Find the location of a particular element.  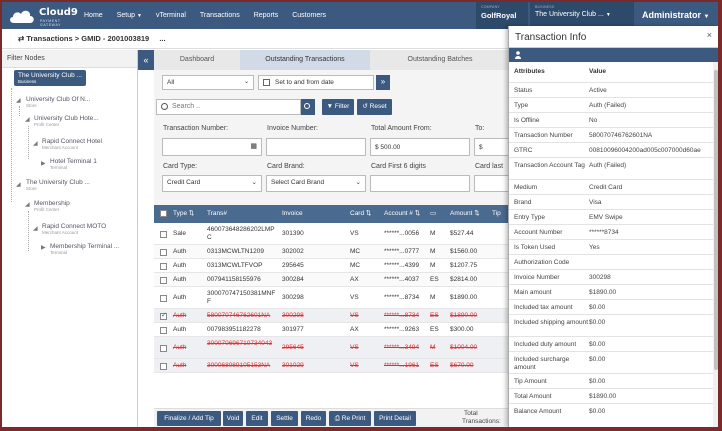

tree-node-terminal-2: Membership Terminal ... Terminal is located at coordinates (85, 249).